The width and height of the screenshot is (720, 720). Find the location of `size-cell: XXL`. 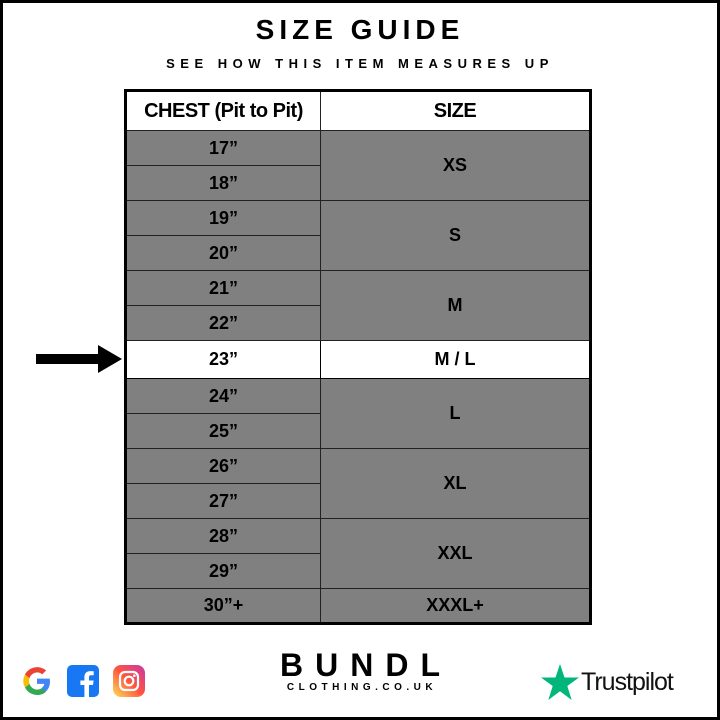

size-cell: XXL is located at coordinates (455, 553).